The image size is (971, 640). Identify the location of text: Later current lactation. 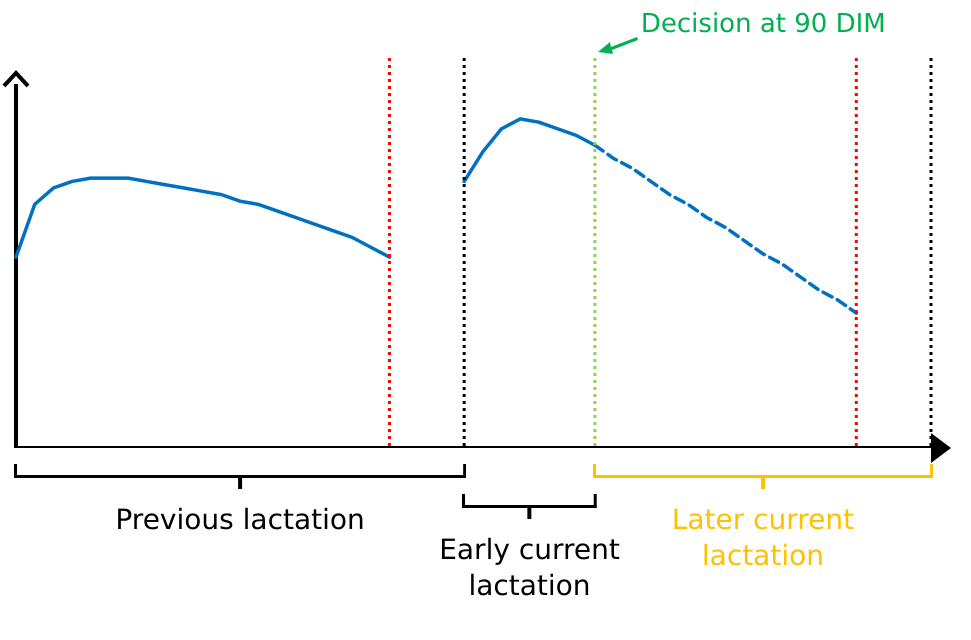
(763, 538).